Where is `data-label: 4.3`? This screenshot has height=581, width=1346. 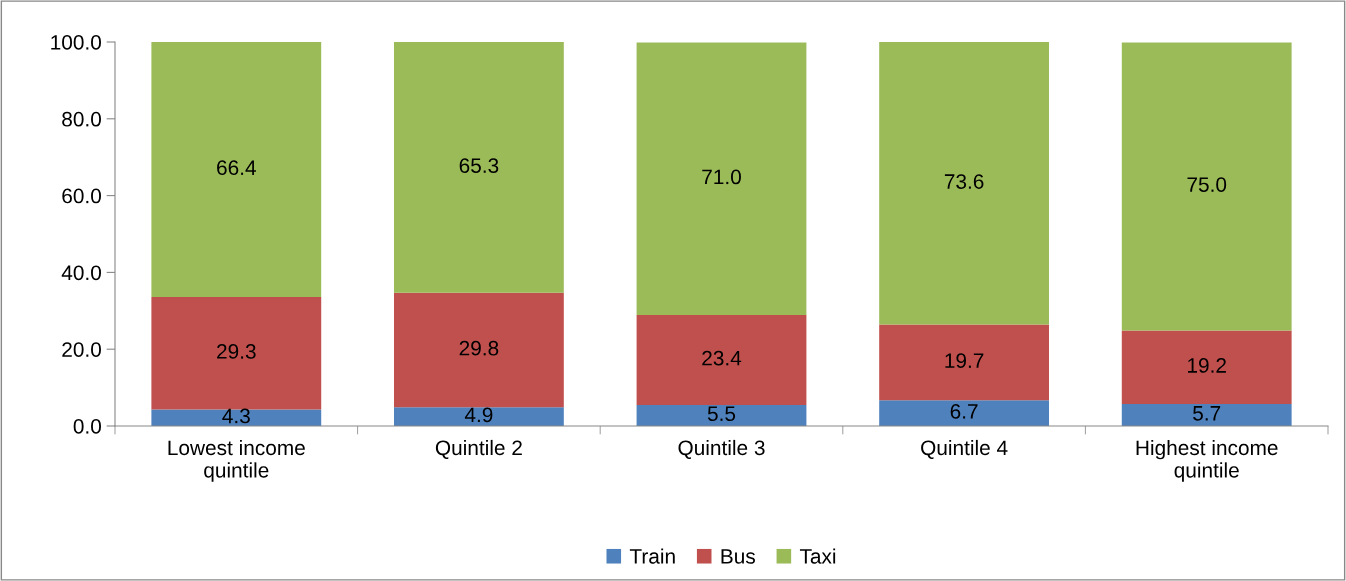 data-label: 4.3 is located at coordinates (236, 416).